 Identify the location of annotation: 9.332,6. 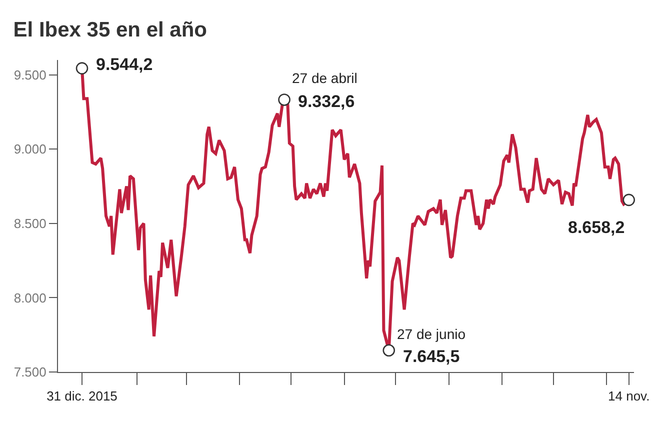
(326, 101).